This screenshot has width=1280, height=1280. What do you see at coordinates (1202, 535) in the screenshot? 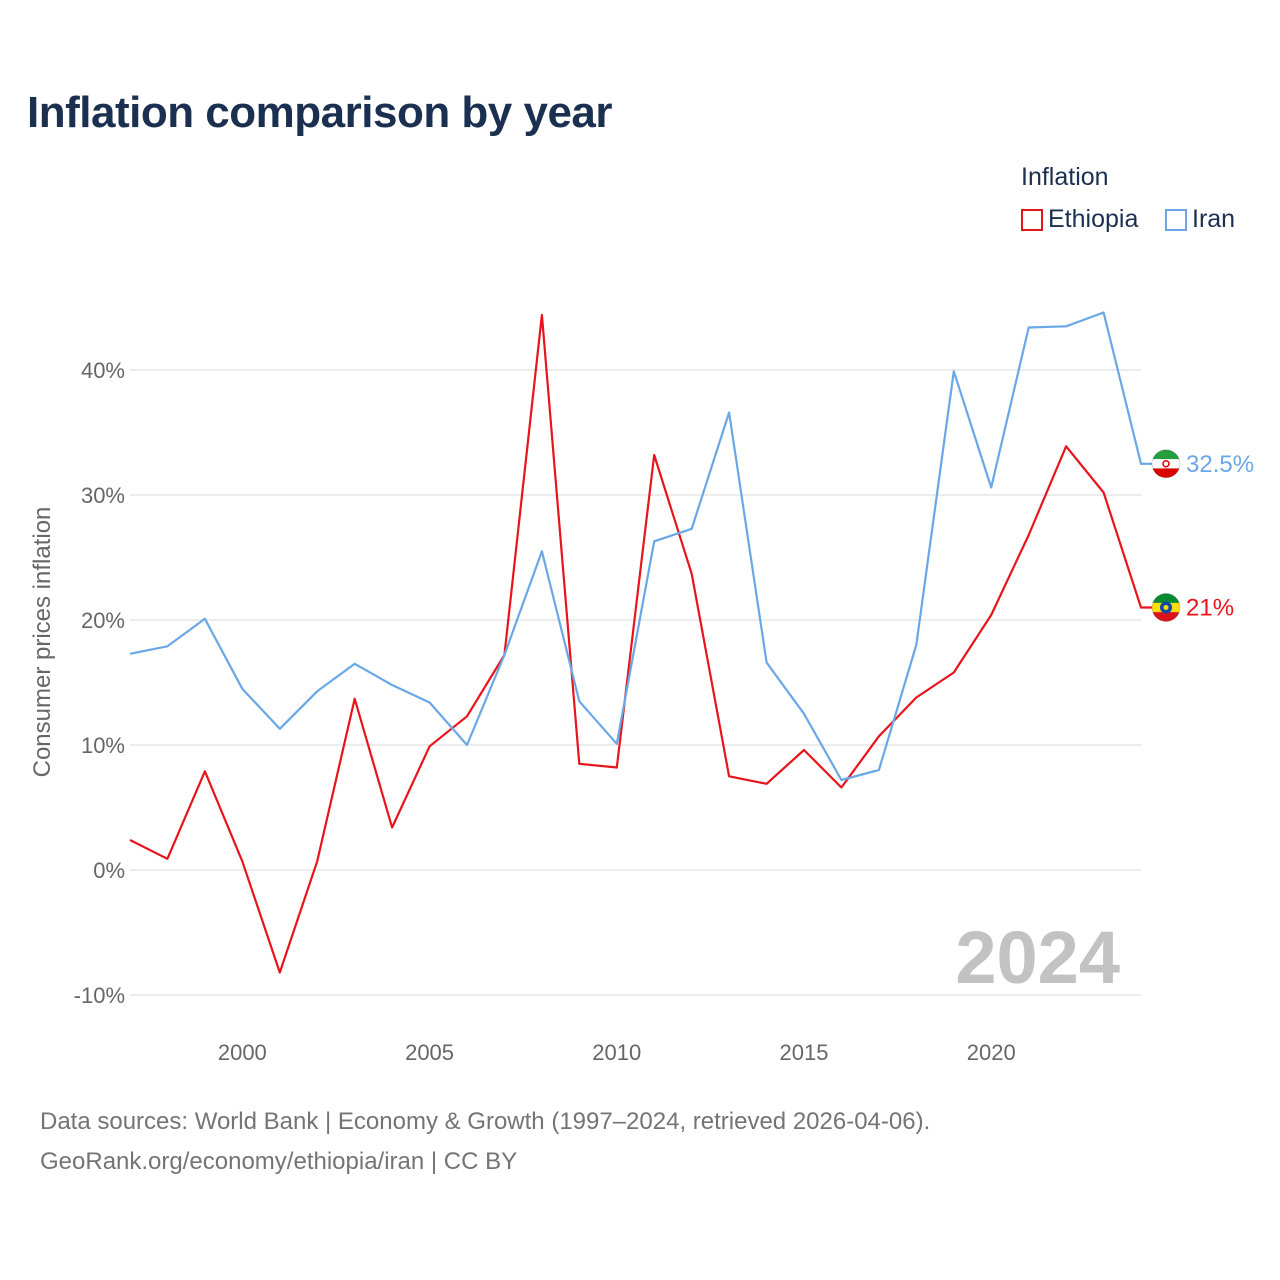
I see `series-end-markers: 21% 32.5%` at bounding box center [1202, 535].